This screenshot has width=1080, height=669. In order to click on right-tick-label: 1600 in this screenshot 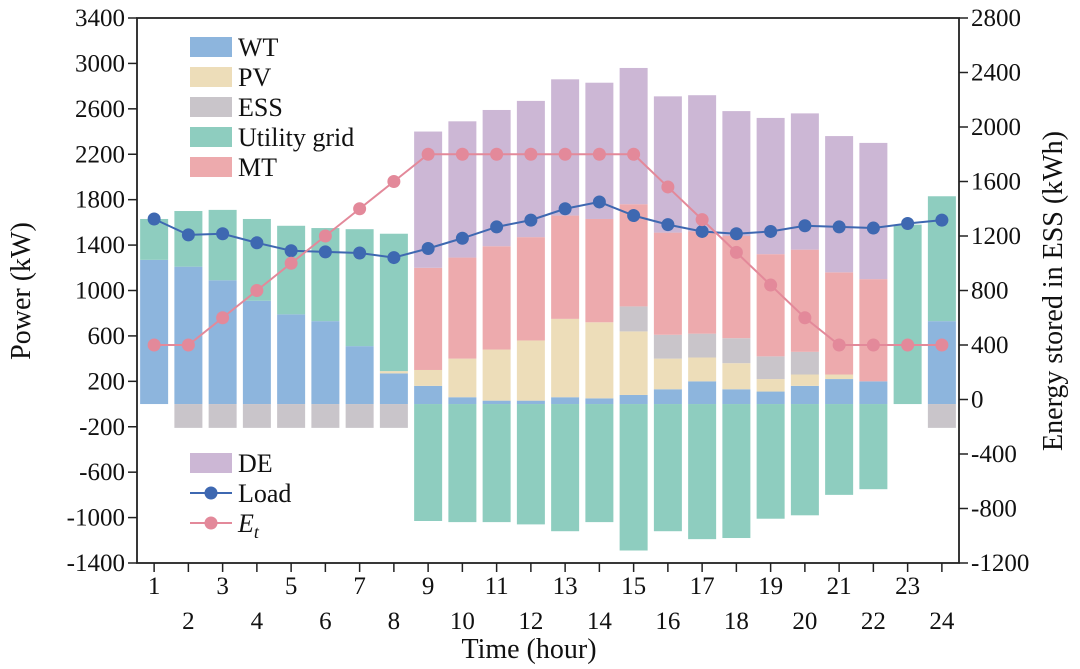, I will do `click(996, 182)`.